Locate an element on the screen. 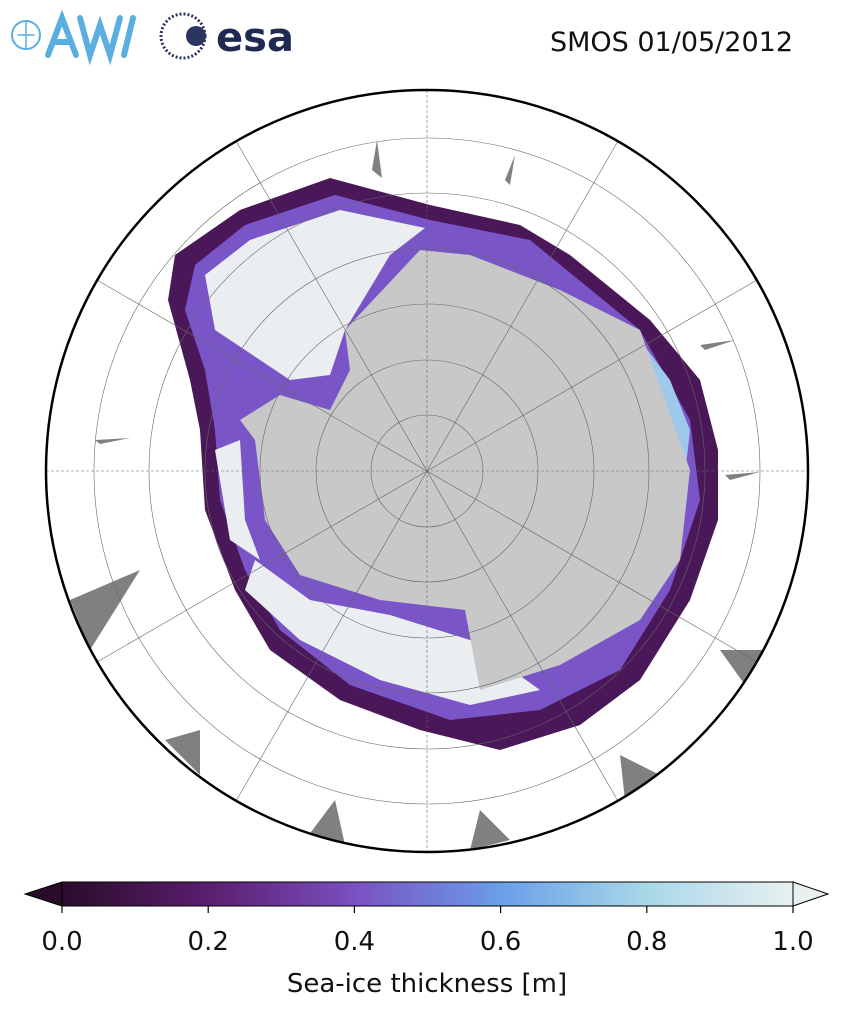 The height and width of the screenshot is (1026, 854). colorbar-tick-label: 0.0 is located at coordinates (61, 942).